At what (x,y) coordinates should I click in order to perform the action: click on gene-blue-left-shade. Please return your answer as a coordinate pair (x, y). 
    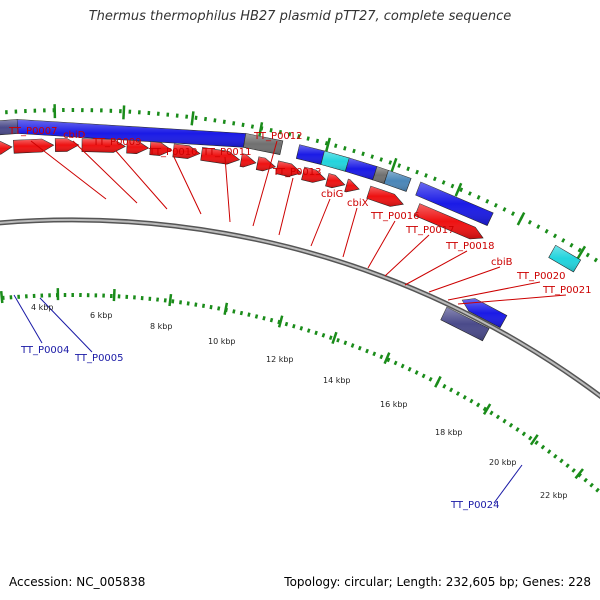
    Looking at the image, I should click on (484, 313).